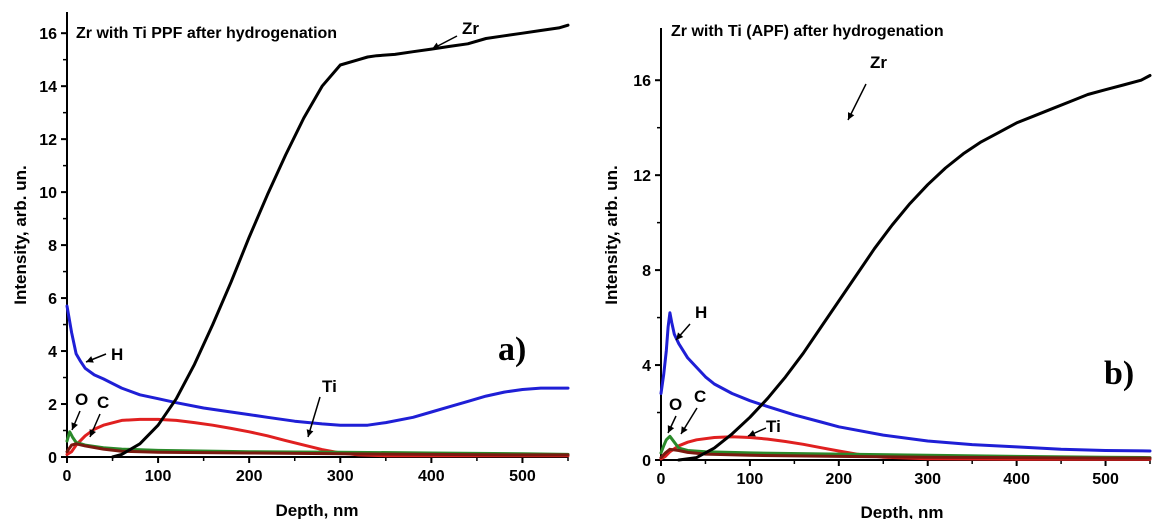  What do you see at coordinates (1119, 373) in the screenshot?
I see `panel-label: b)` at bounding box center [1119, 373].